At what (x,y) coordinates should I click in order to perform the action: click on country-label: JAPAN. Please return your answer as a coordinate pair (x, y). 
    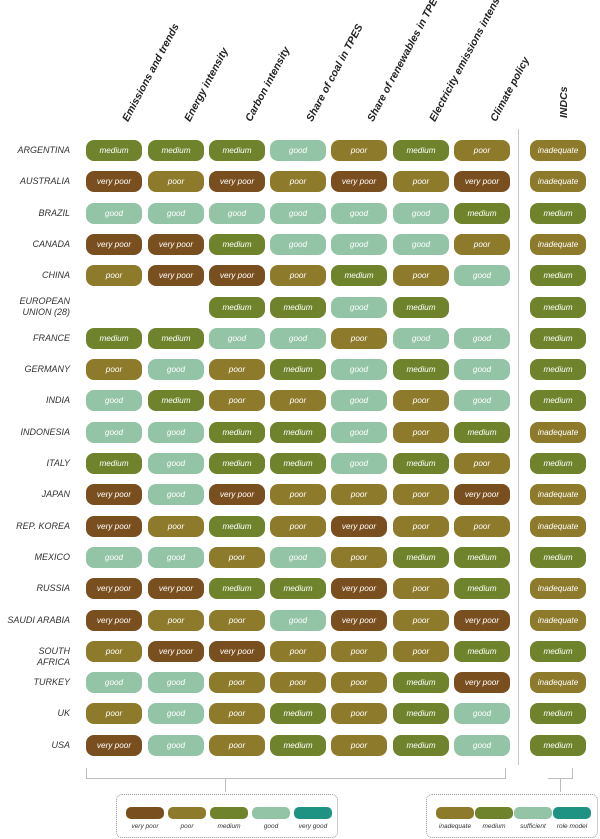
    Looking at the image, I should click on (55, 494).